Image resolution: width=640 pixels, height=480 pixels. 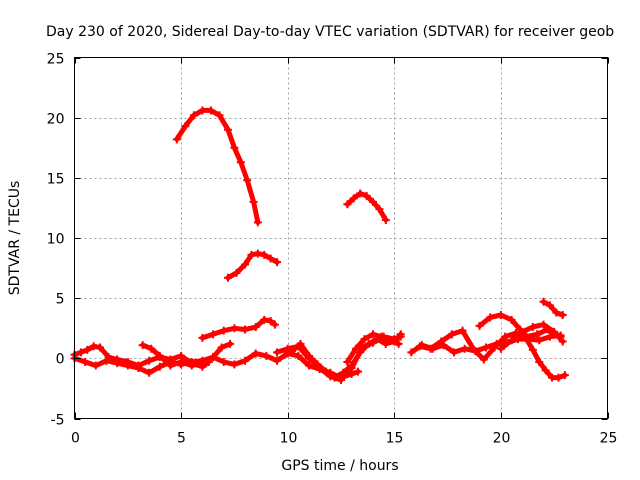 I want to click on y-tick-label: 25, so click(x=56, y=60).